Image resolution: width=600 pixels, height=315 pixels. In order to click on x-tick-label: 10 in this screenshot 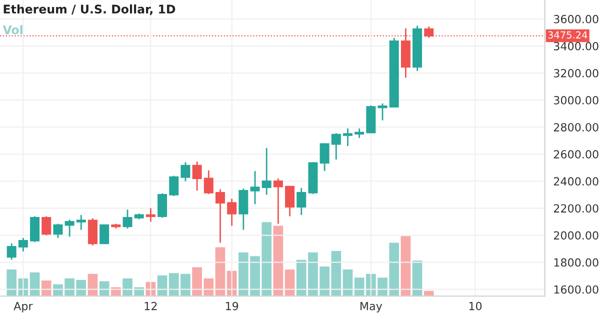, I will do `click(475, 306)`.